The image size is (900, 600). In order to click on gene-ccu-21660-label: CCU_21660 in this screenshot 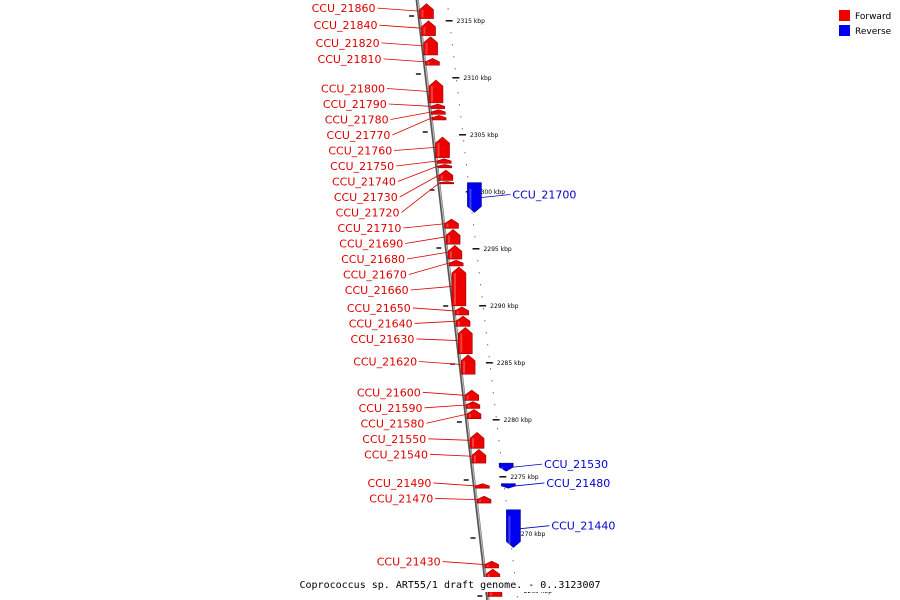, I will do `click(377, 290)`.